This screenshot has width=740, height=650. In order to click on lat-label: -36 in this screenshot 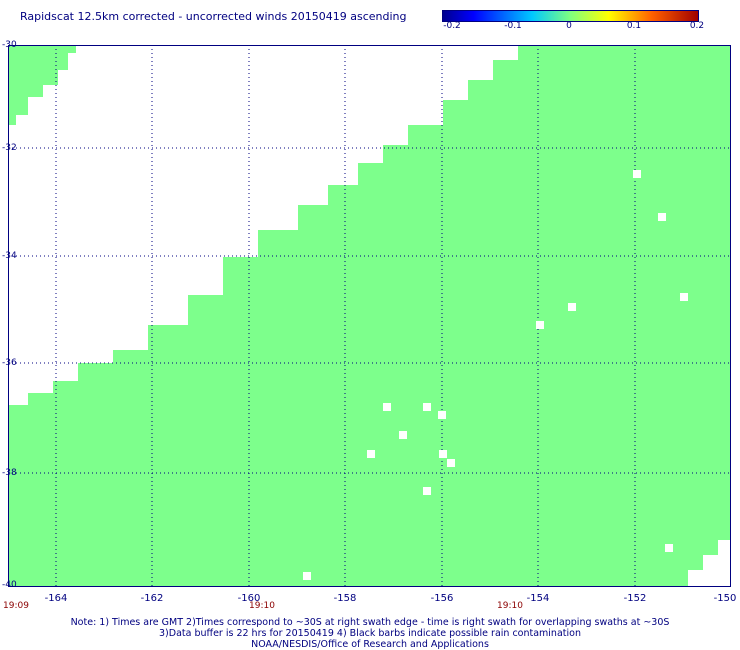, I will do `click(9, 363)`.